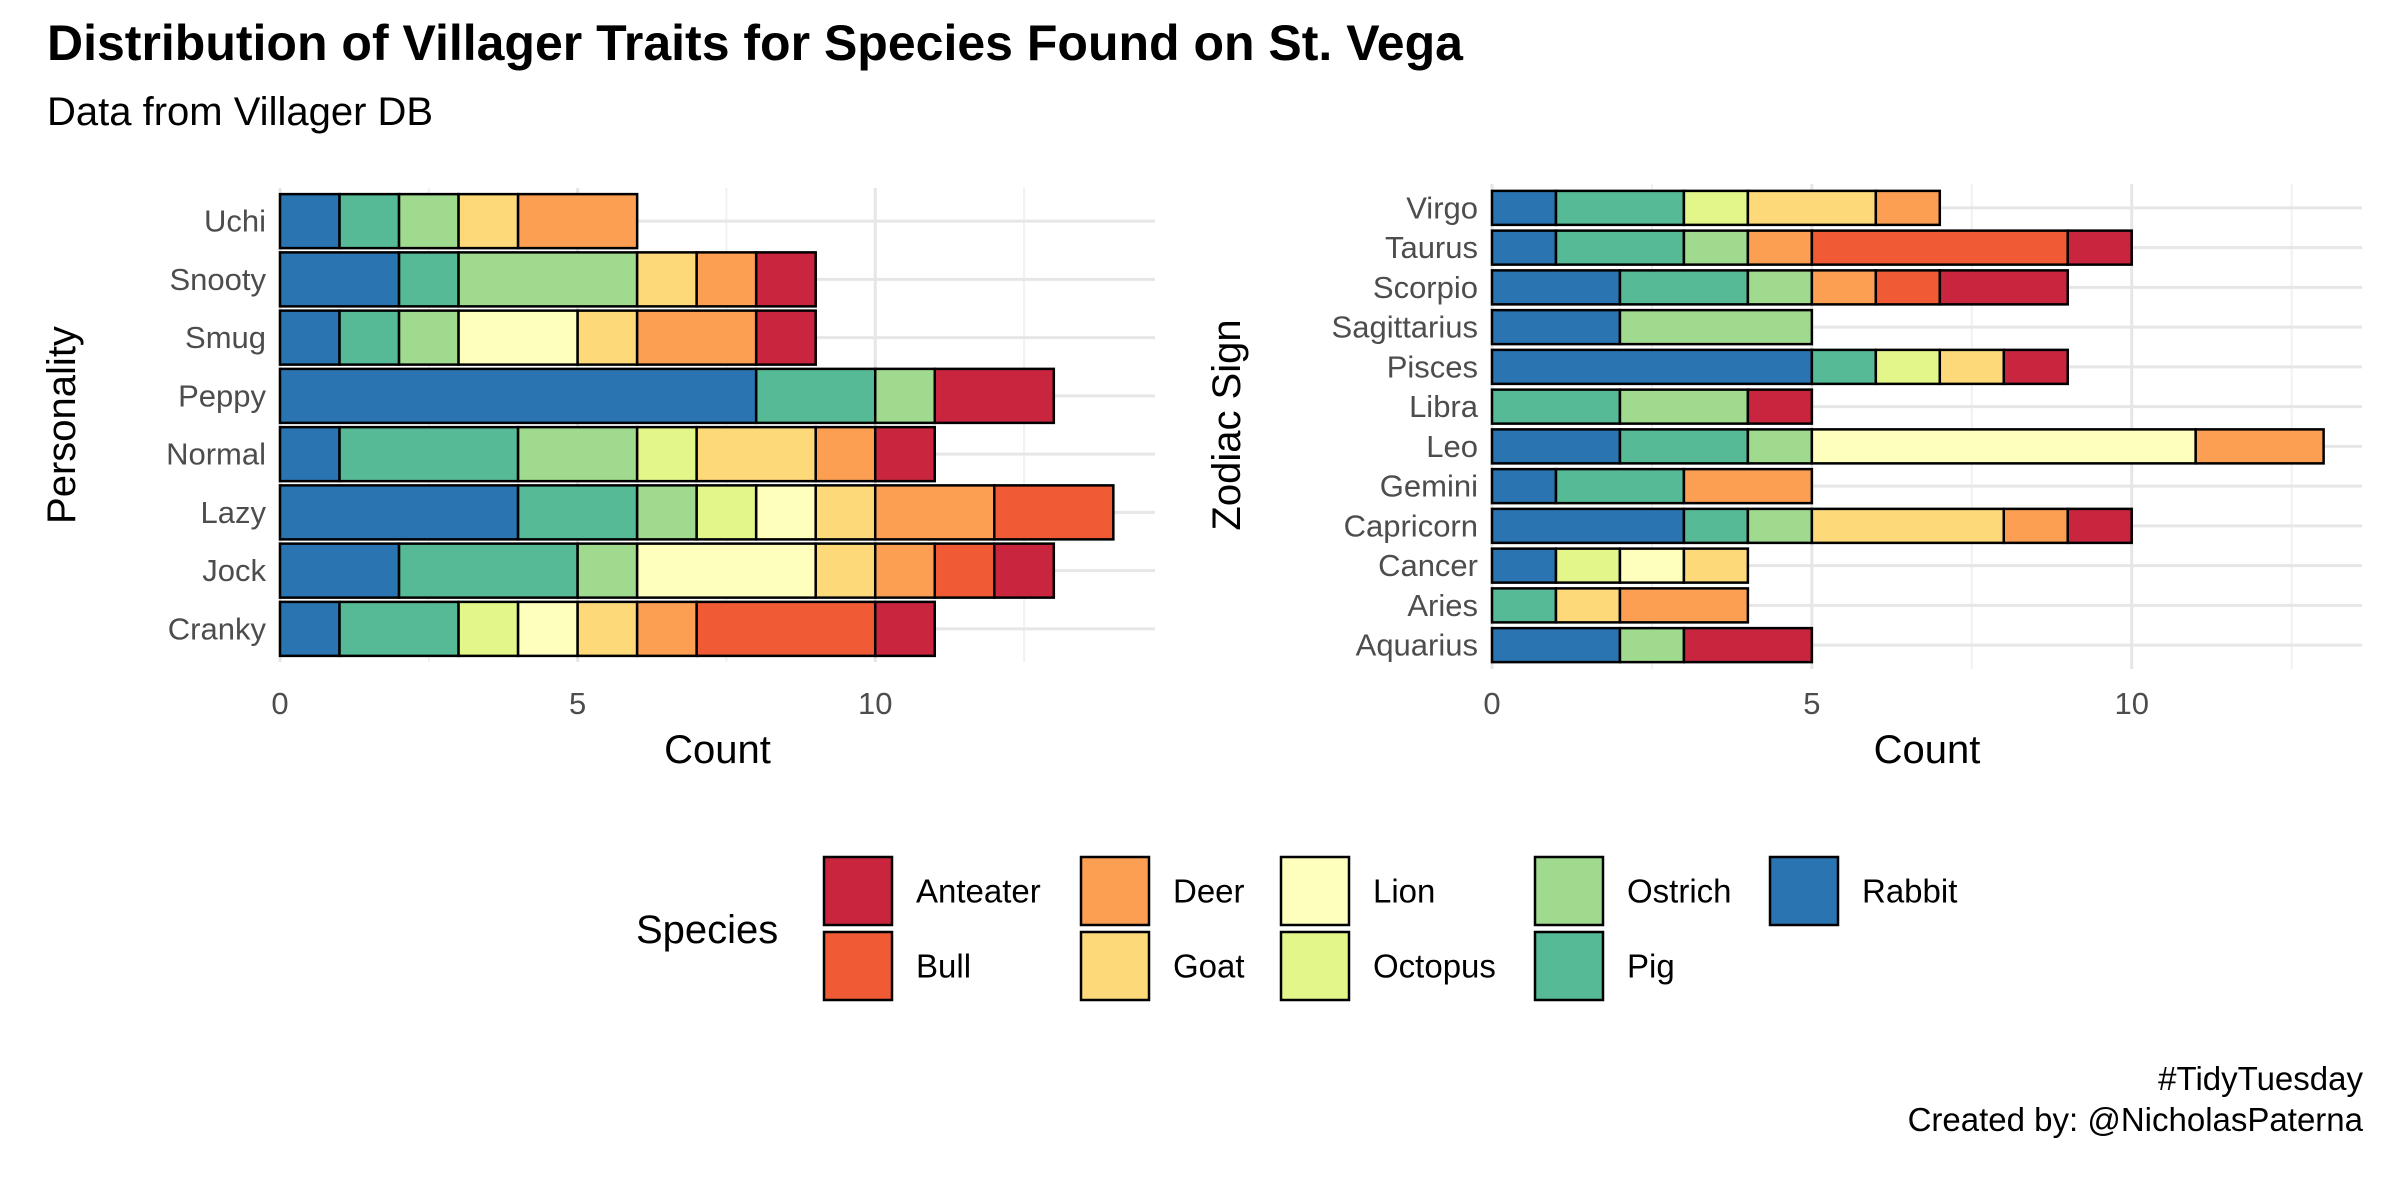 Image resolution: width=2400 pixels, height=1200 pixels. What do you see at coordinates (240, 112) in the screenshot?
I see `chart-subtitle: Data from Villager DB` at bounding box center [240, 112].